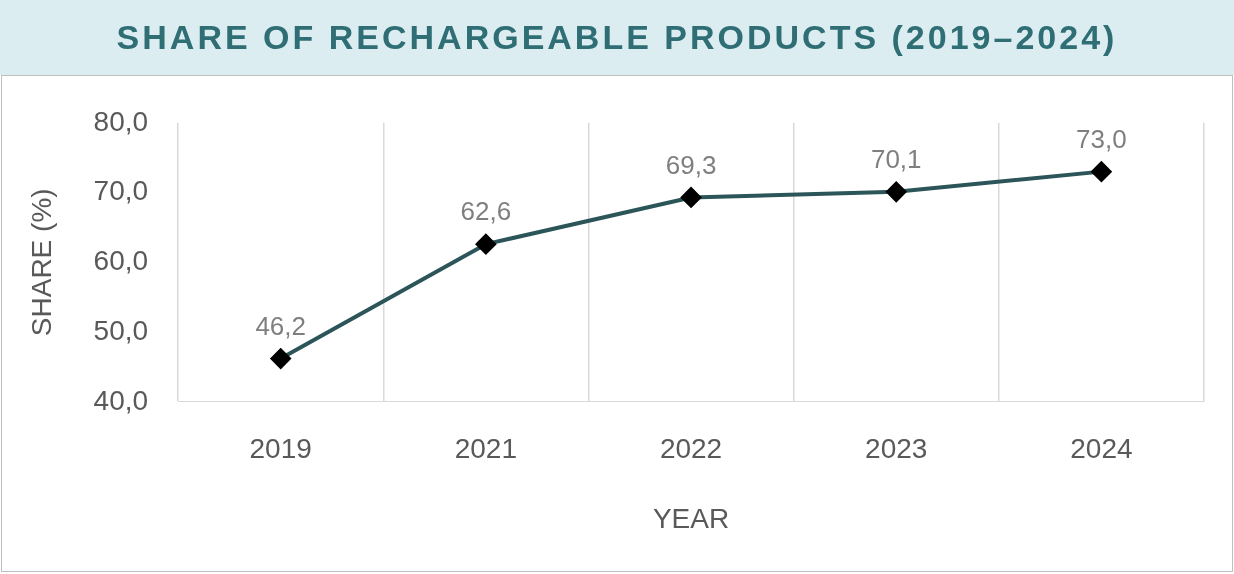 This screenshot has width=1234, height=574. Describe the element at coordinates (691, 518) in the screenshot. I see `x-axis-title: YEAR` at that location.